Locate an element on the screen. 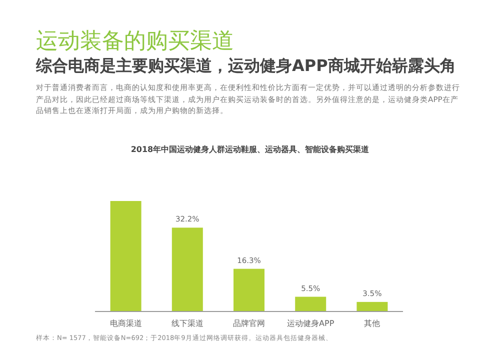 This screenshot has height=362, width=500. x-tick-label: 运动健身APP is located at coordinates (310, 323).